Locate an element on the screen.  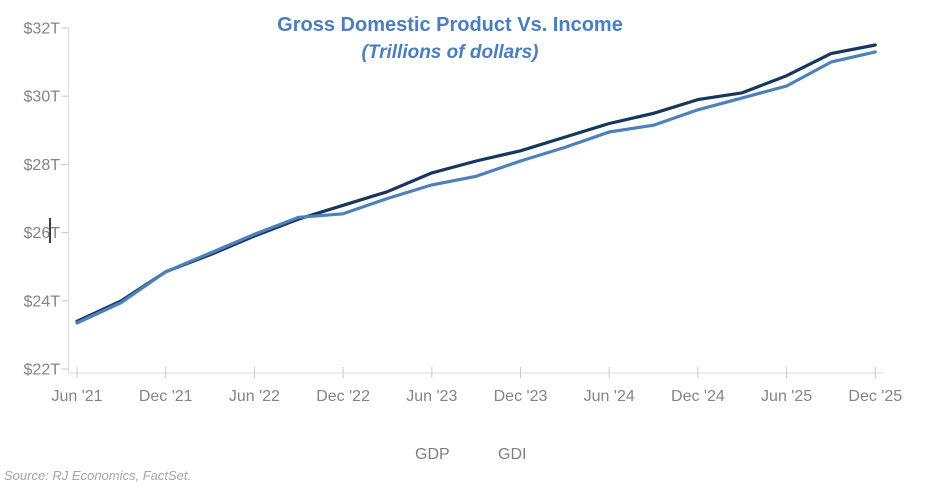
text-cursor-artifact is located at coordinates (50, 230).